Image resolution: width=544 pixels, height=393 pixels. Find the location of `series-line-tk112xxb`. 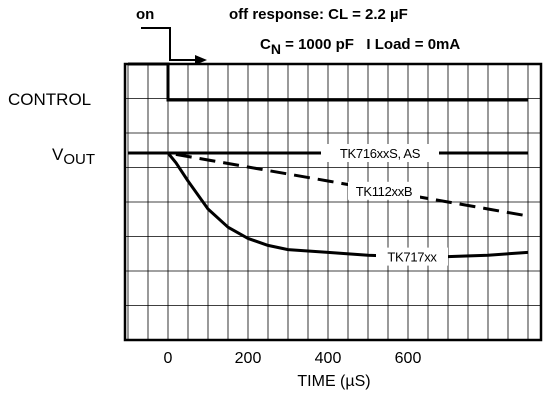

series-line-tk112xxb is located at coordinates (328, 184).